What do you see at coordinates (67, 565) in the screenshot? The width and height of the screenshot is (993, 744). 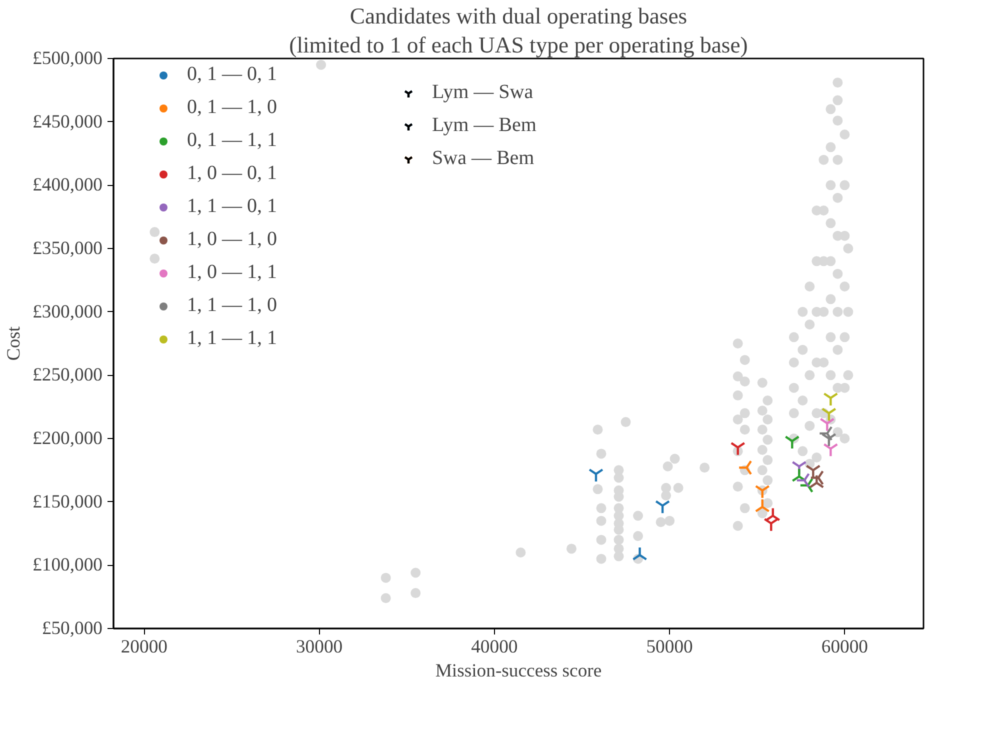 I see `y-tick-label: £100,000` at bounding box center [67, 565].